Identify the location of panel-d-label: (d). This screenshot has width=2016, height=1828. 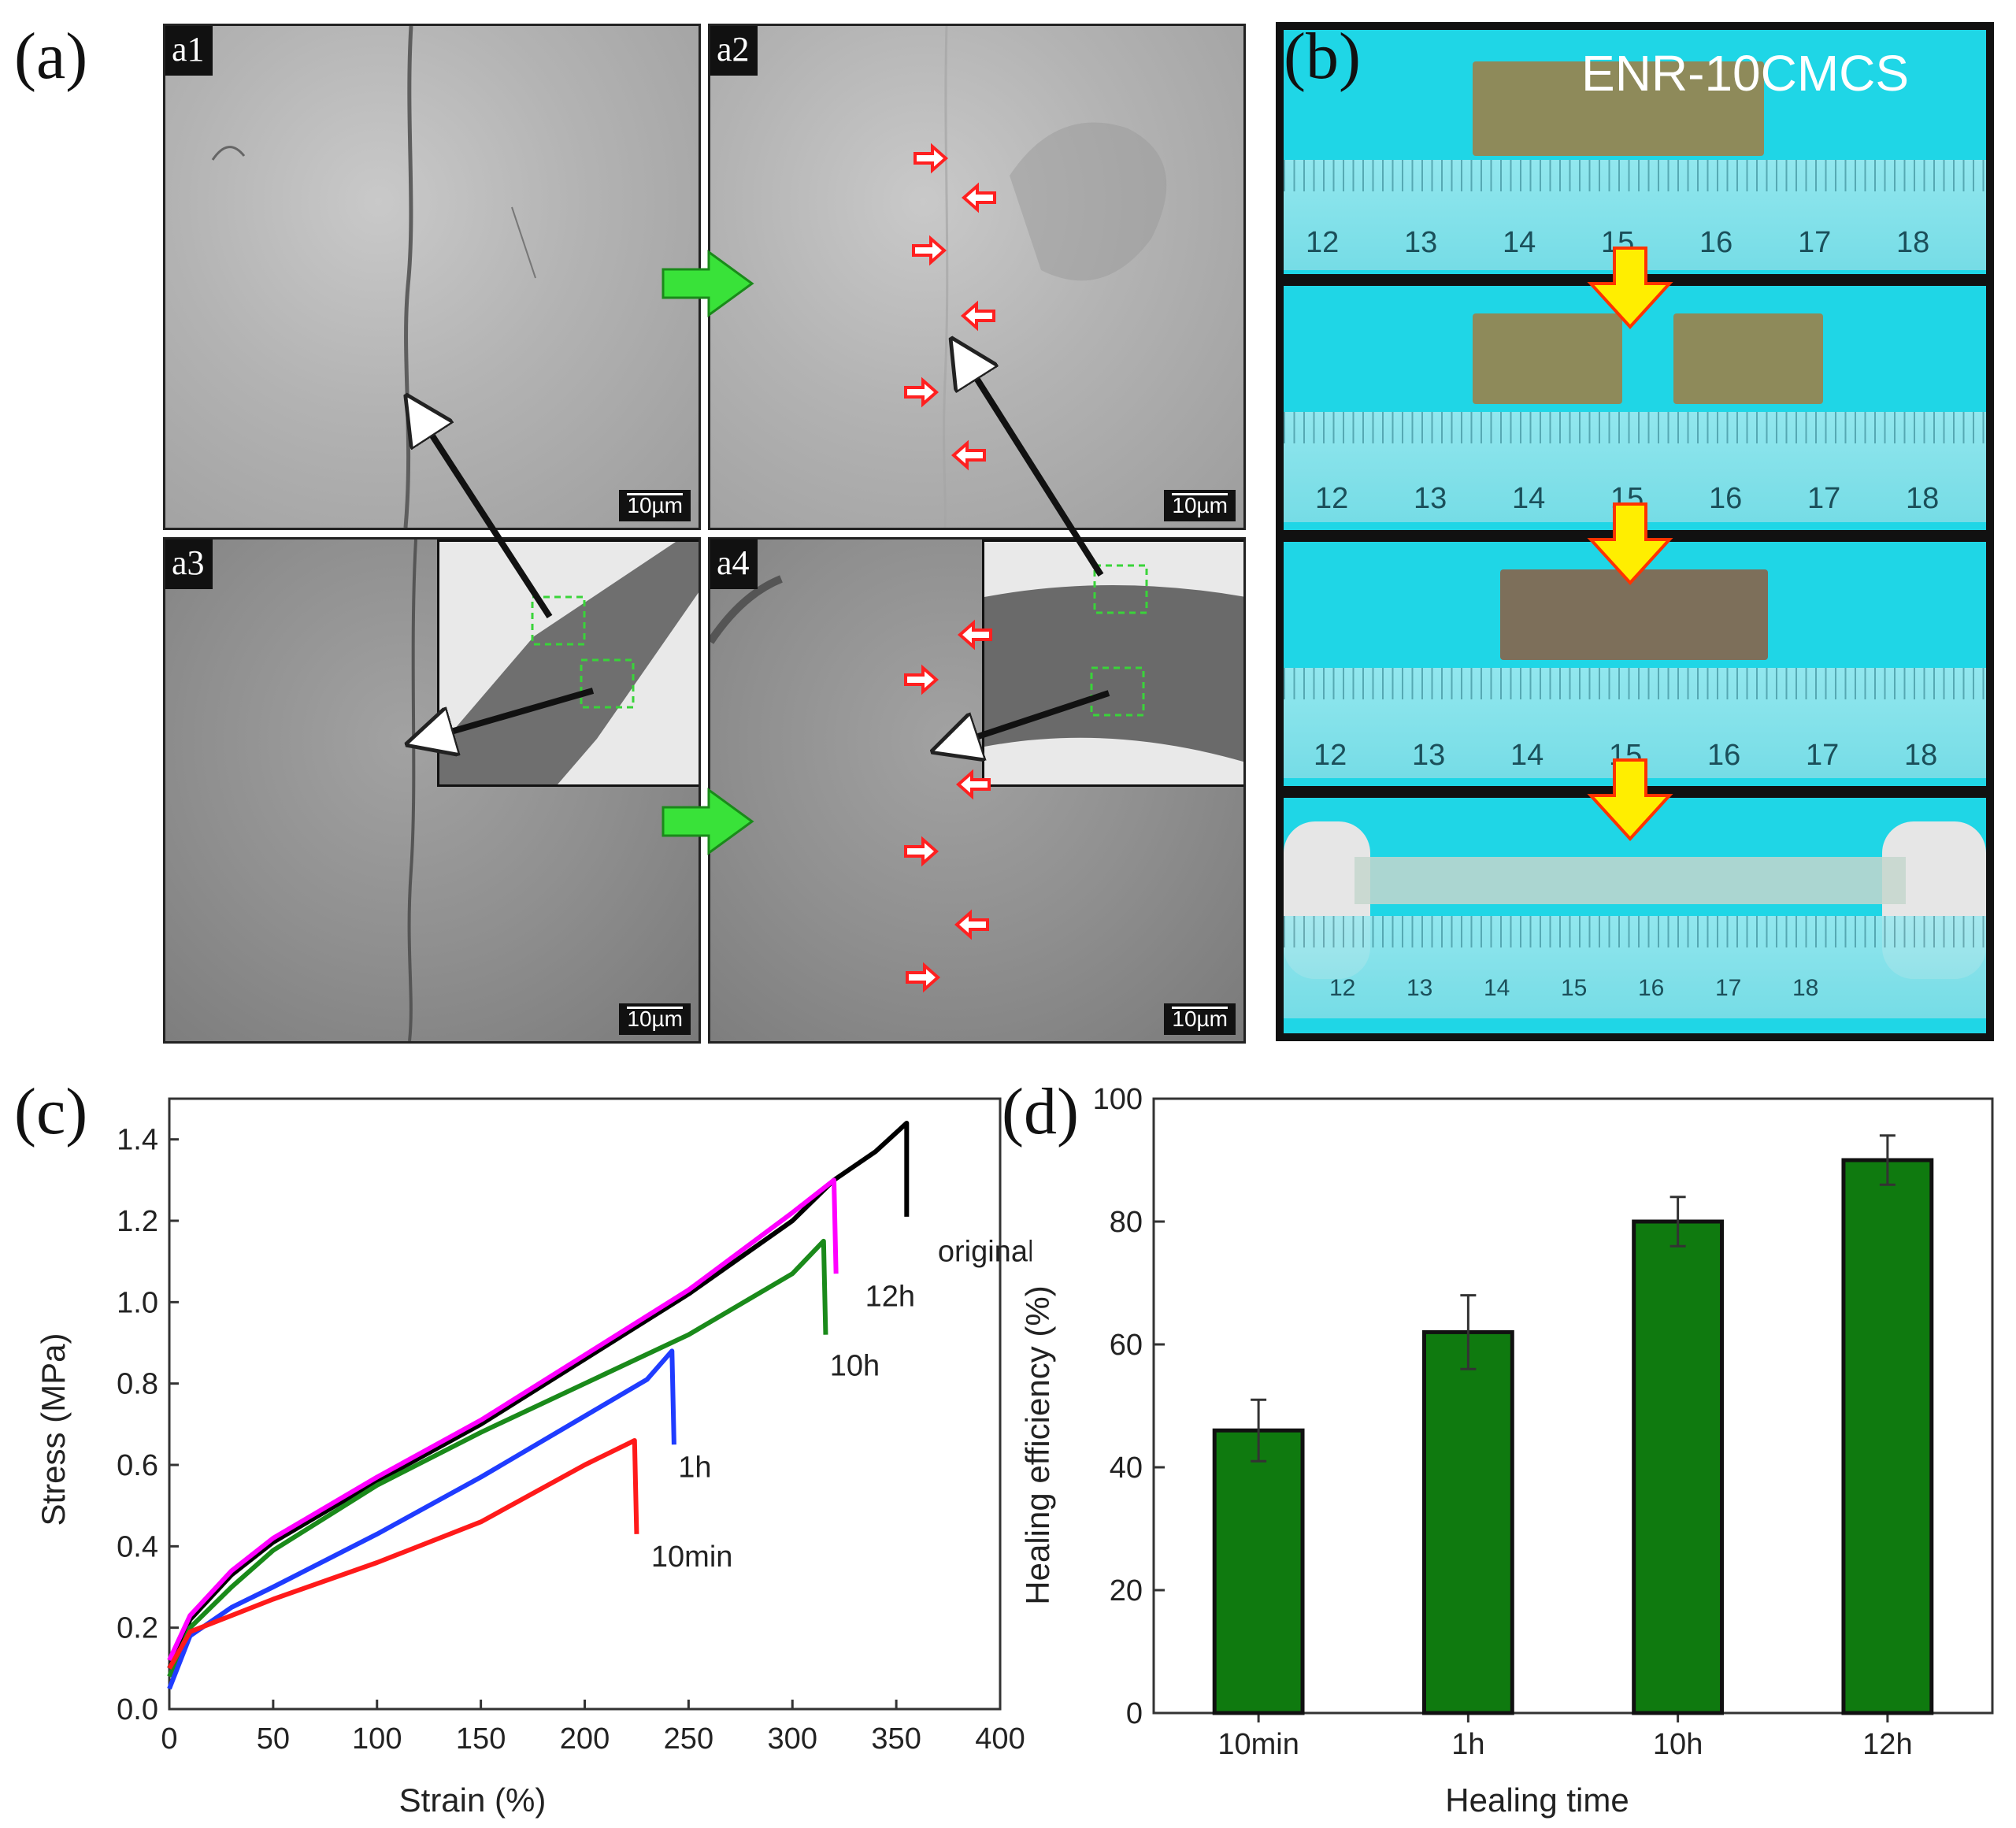
(1040, 1111).